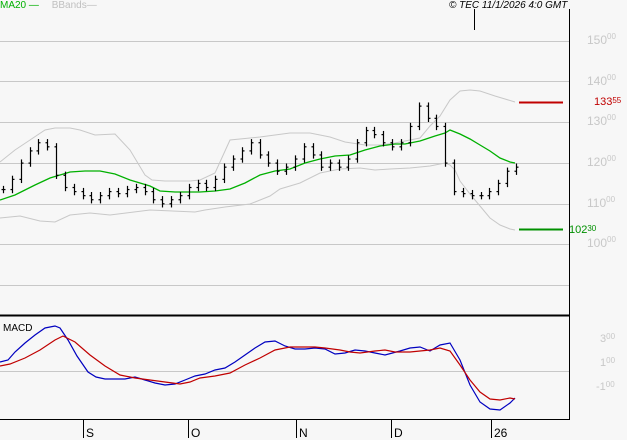 Image resolution: width=627 pixels, height=440 pixels. Describe the element at coordinates (608, 362) in the screenshot. I see `macd-label-100: 100` at that location.